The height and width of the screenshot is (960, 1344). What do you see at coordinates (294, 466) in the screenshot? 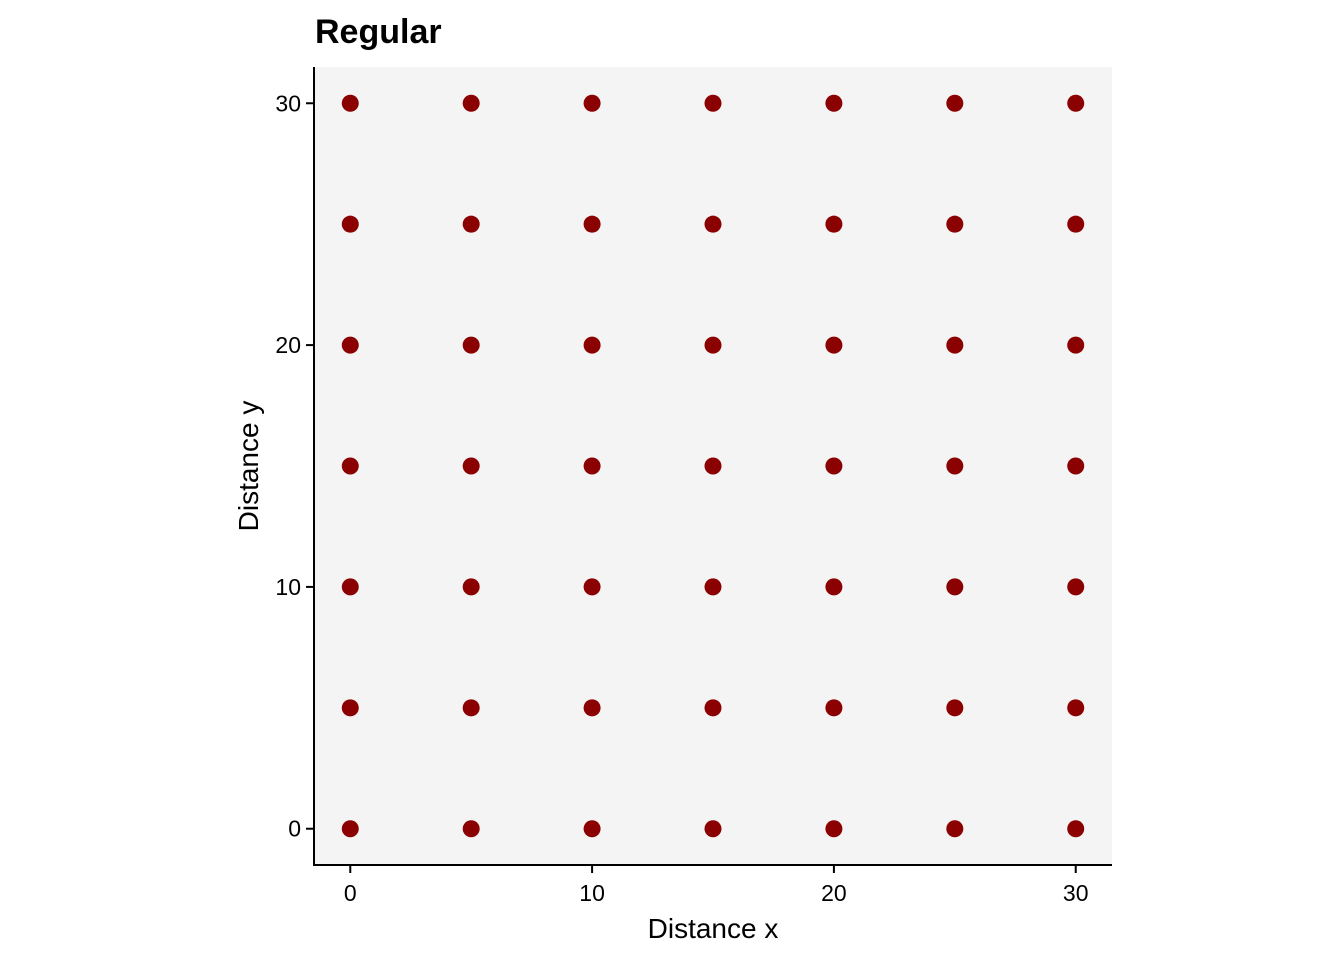
I see `y-axis-ticks: 0 10 20 30` at bounding box center [294, 466].